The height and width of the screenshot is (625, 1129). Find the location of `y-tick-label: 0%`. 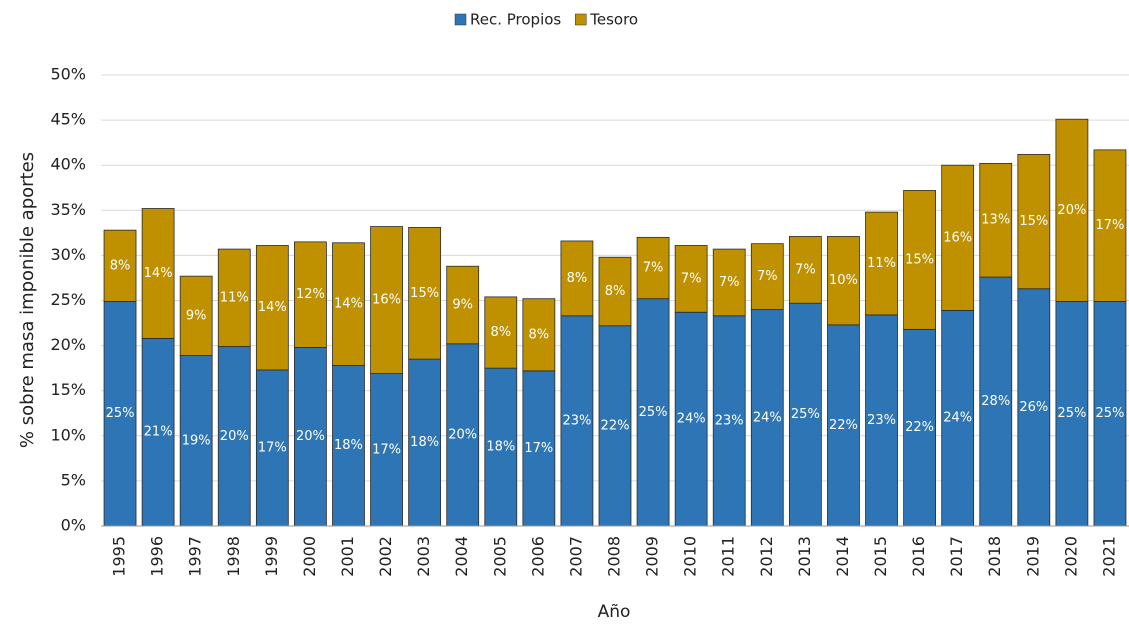

y-tick-label: 0% is located at coordinates (73, 525).